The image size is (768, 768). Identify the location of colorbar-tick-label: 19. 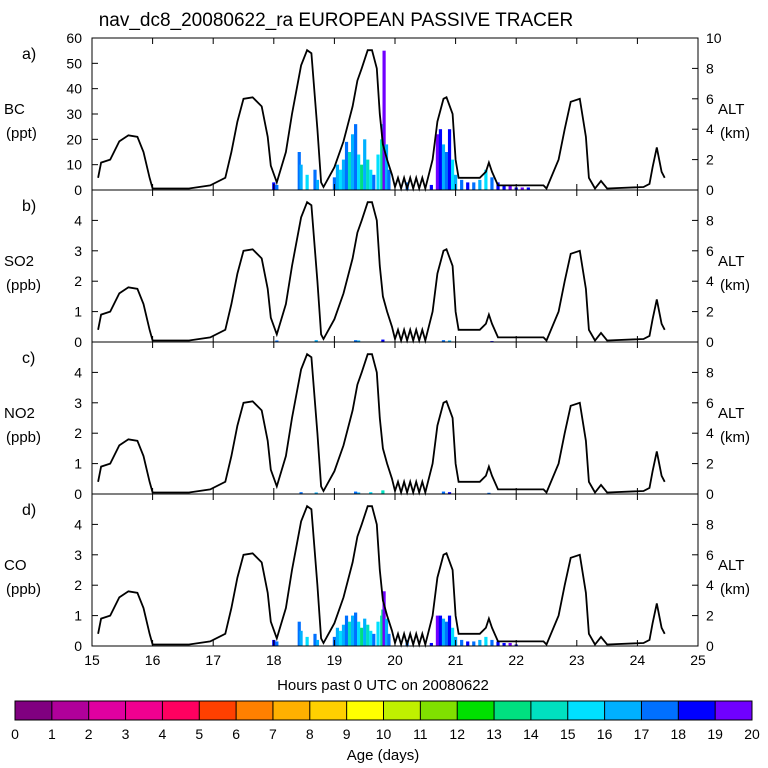
(715, 734).